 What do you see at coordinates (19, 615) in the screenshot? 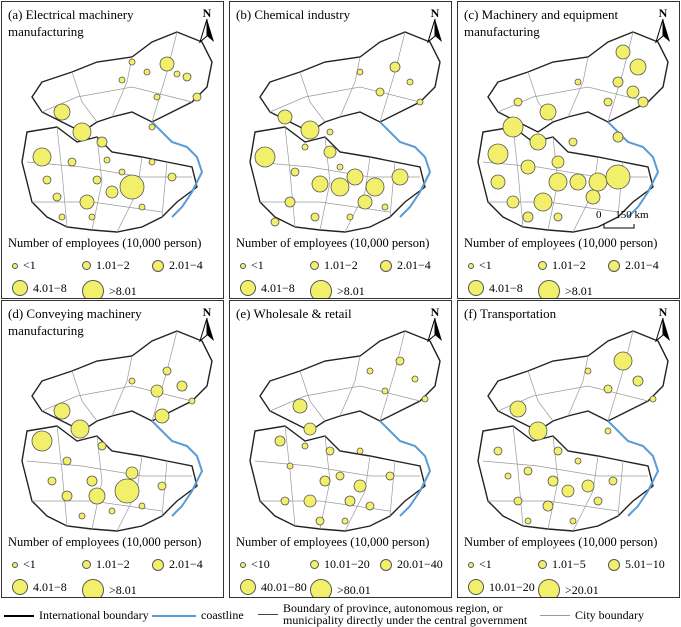
I see `line-swatch-international` at bounding box center [19, 615].